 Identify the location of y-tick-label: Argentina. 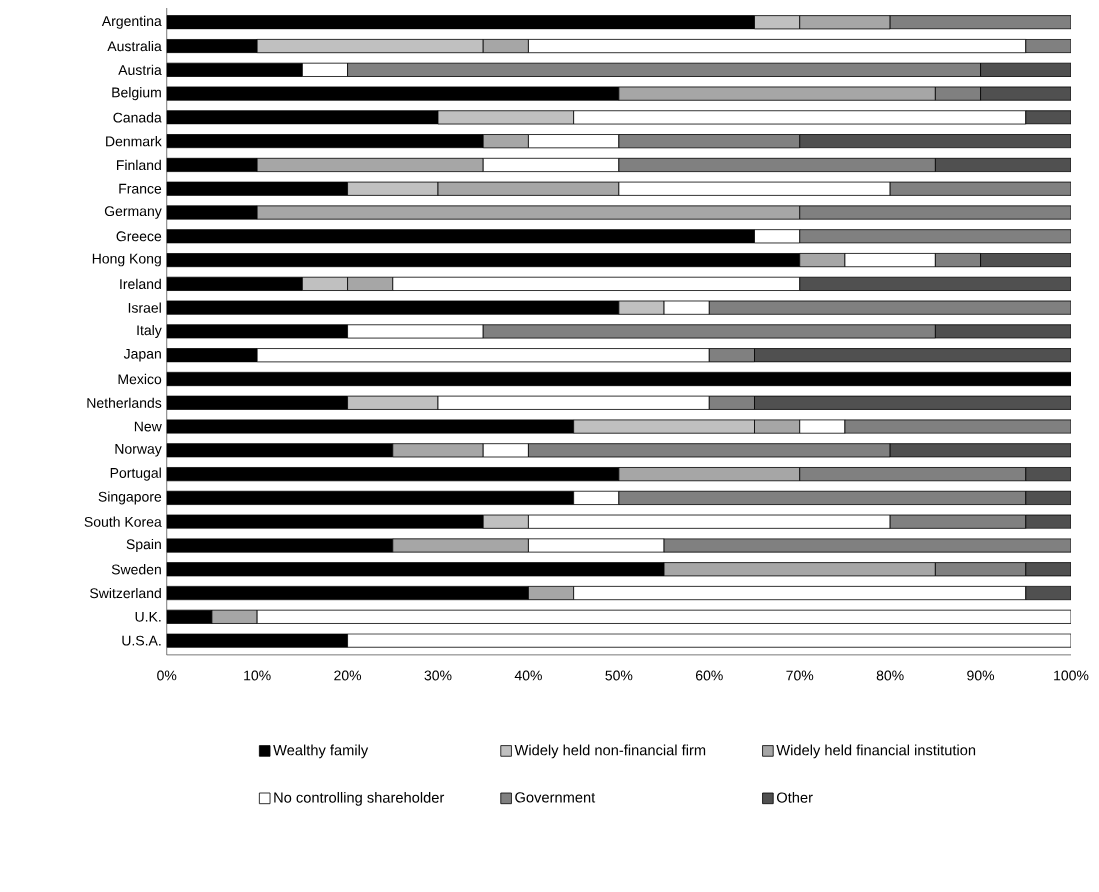
(131, 22).